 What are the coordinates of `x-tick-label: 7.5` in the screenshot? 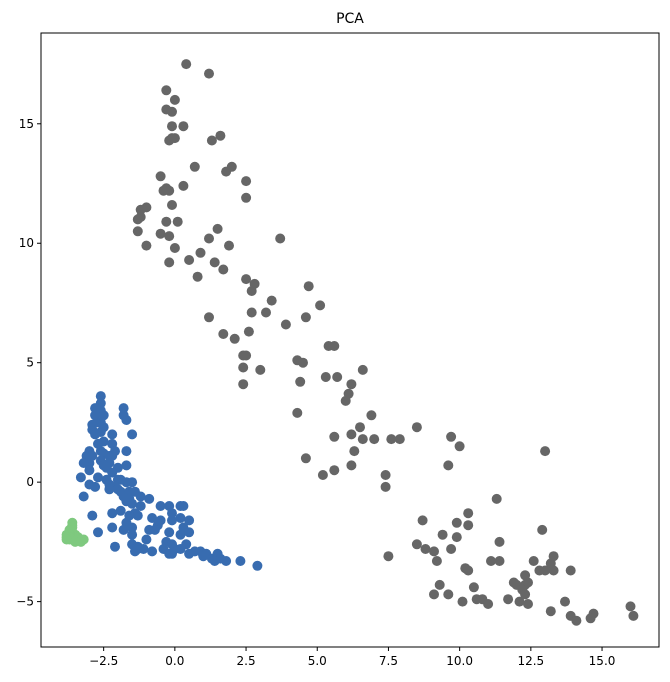 It's located at (388, 661).